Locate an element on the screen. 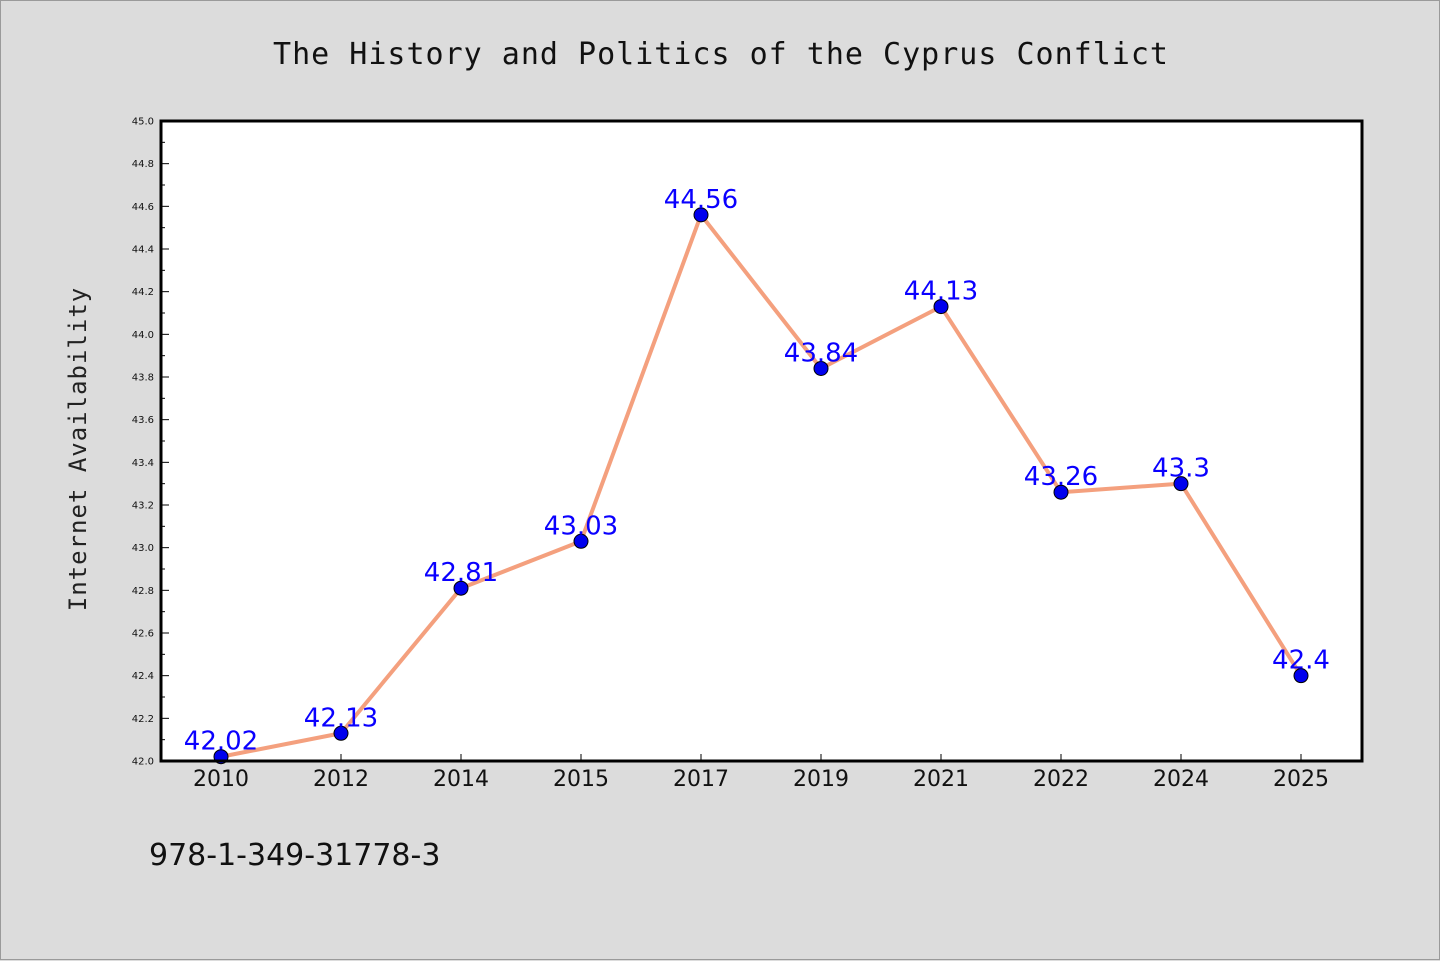 The width and height of the screenshot is (1440, 961). y-tick-label: 44.2 is located at coordinates (143, 292).